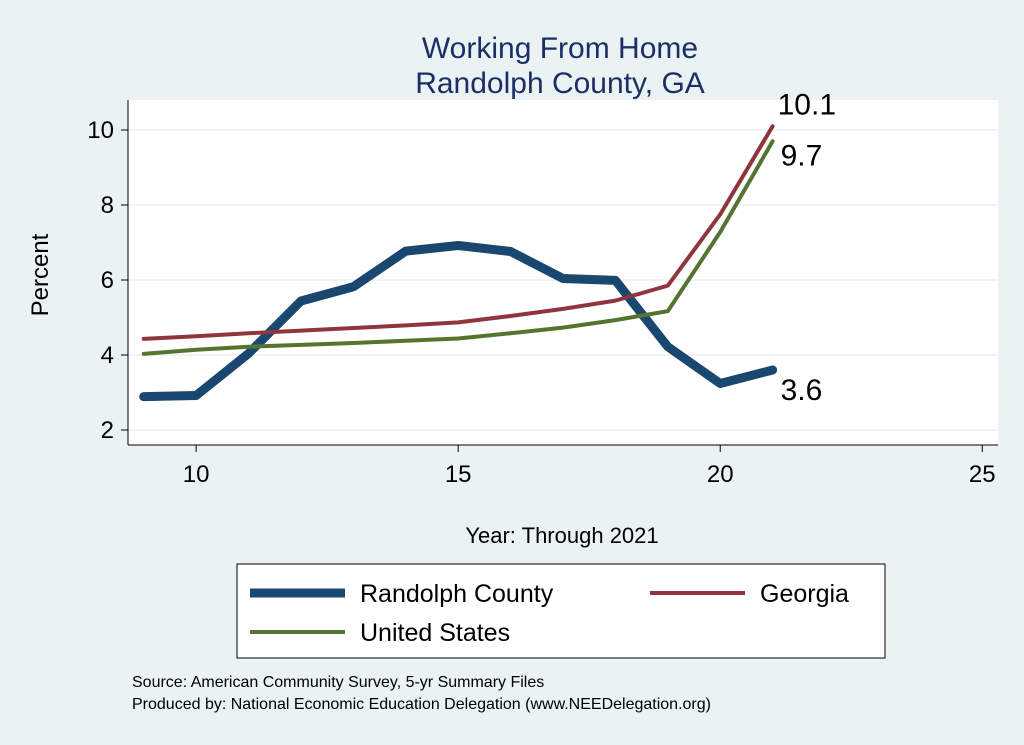 Image resolution: width=1024 pixels, height=745 pixels. I want to click on y-tick-label: 10, so click(100, 130).